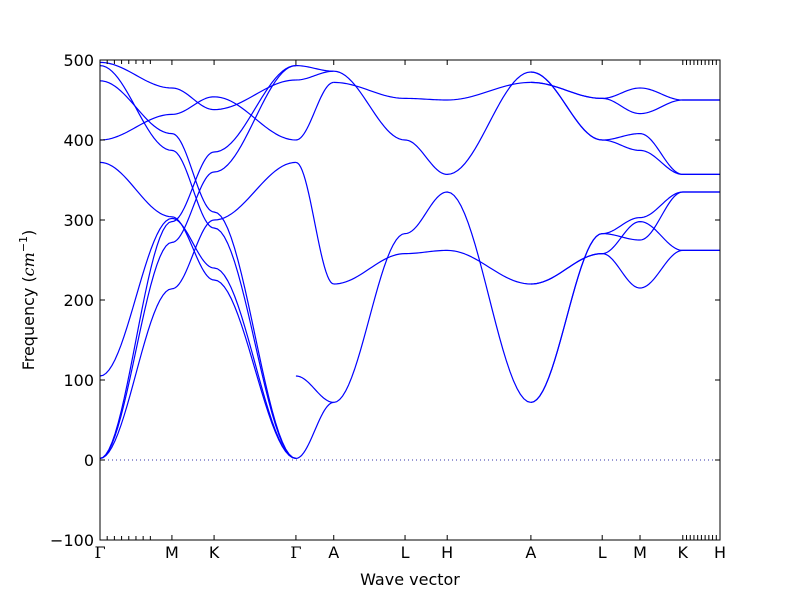 The image size is (800, 600). What do you see at coordinates (28, 264) in the screenshot?
I see `y-axis-label-unit: cm` at bounding box center [28, 264].